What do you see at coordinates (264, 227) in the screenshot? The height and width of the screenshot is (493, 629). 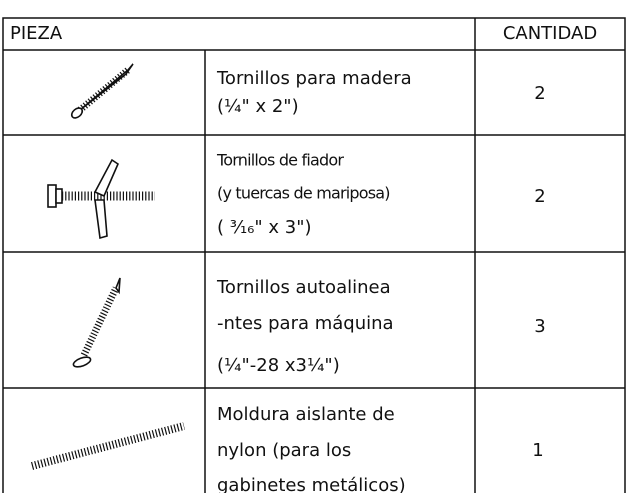 I see `description-line: ( ³⁄₁₆" x 3")` at bounding box center [264, 227].